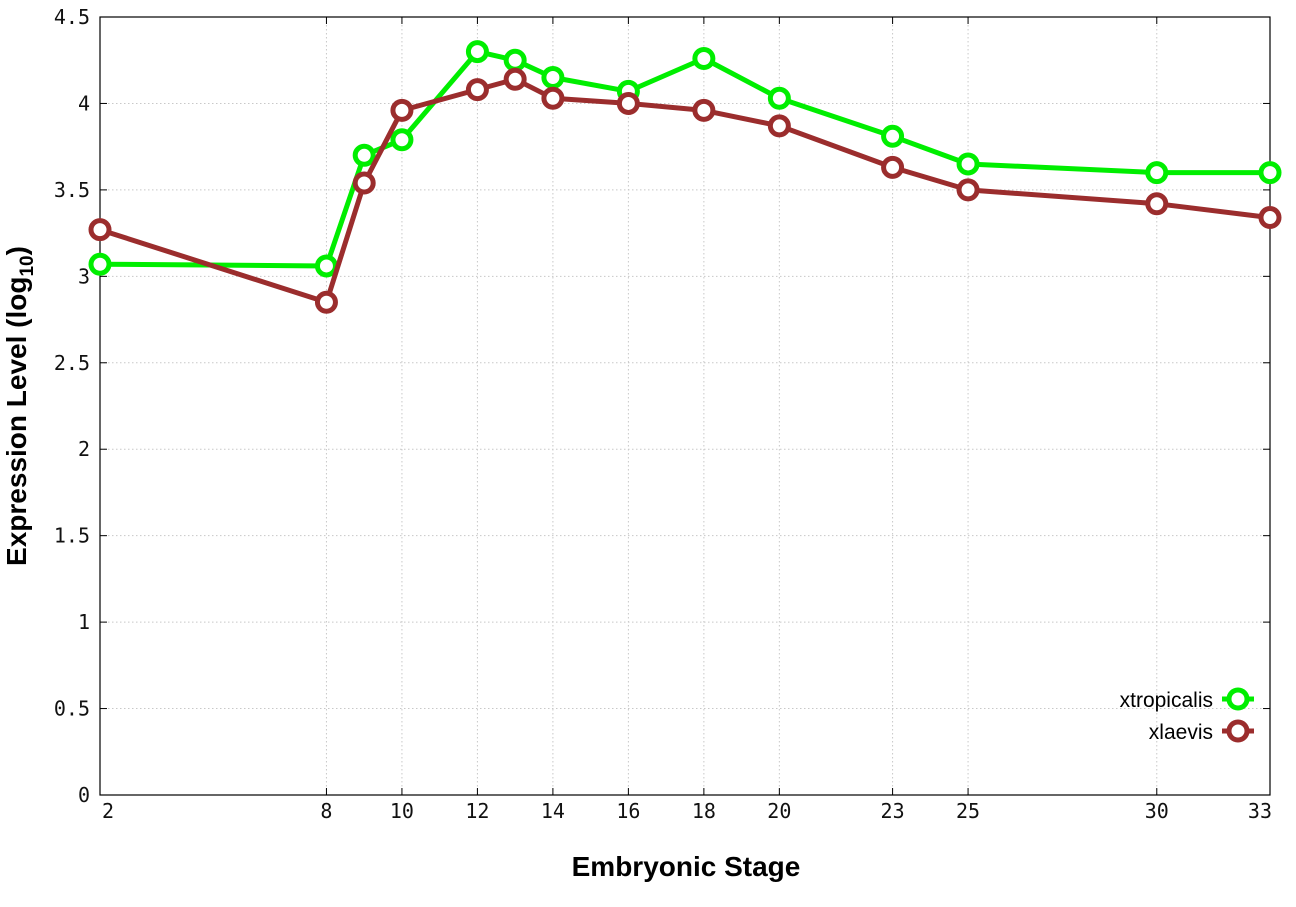 Image resolution: width=1296 pixels, height=907 pixels. I want to click on legend-item-xtropicalis: xtropicalis, so click(1187, 699).